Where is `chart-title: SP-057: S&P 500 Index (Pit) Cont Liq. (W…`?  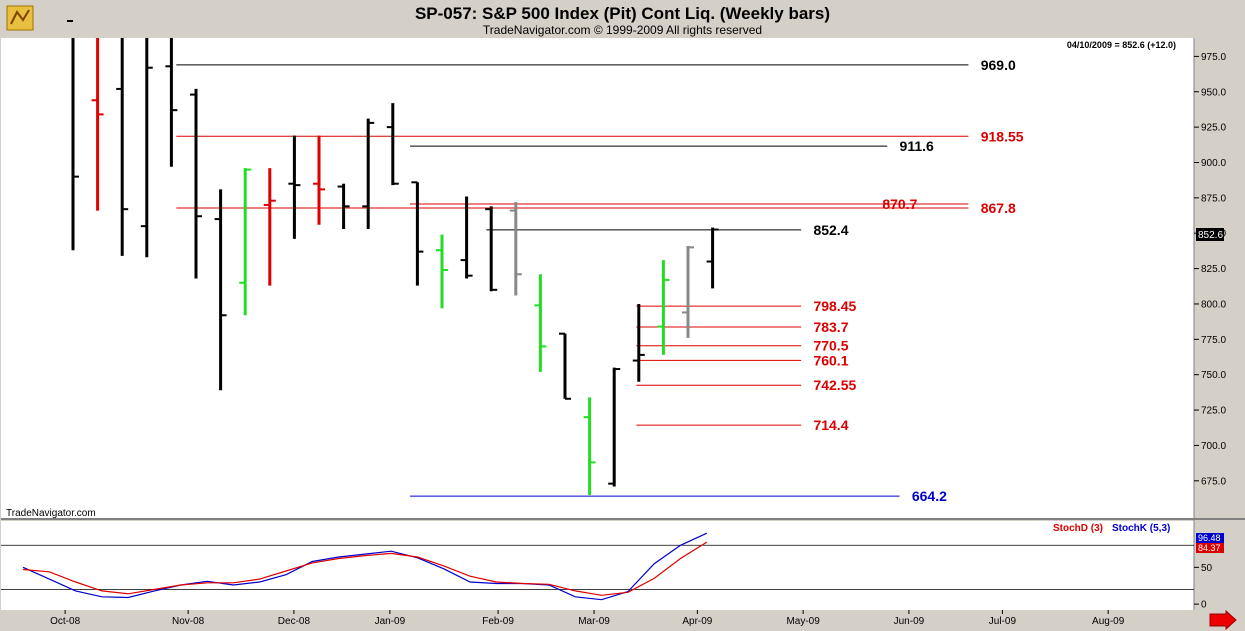 chart-title: SP-057: S&P 500 Index (Pit) Cont Liq. (W… is located at coordinates (622, 13).